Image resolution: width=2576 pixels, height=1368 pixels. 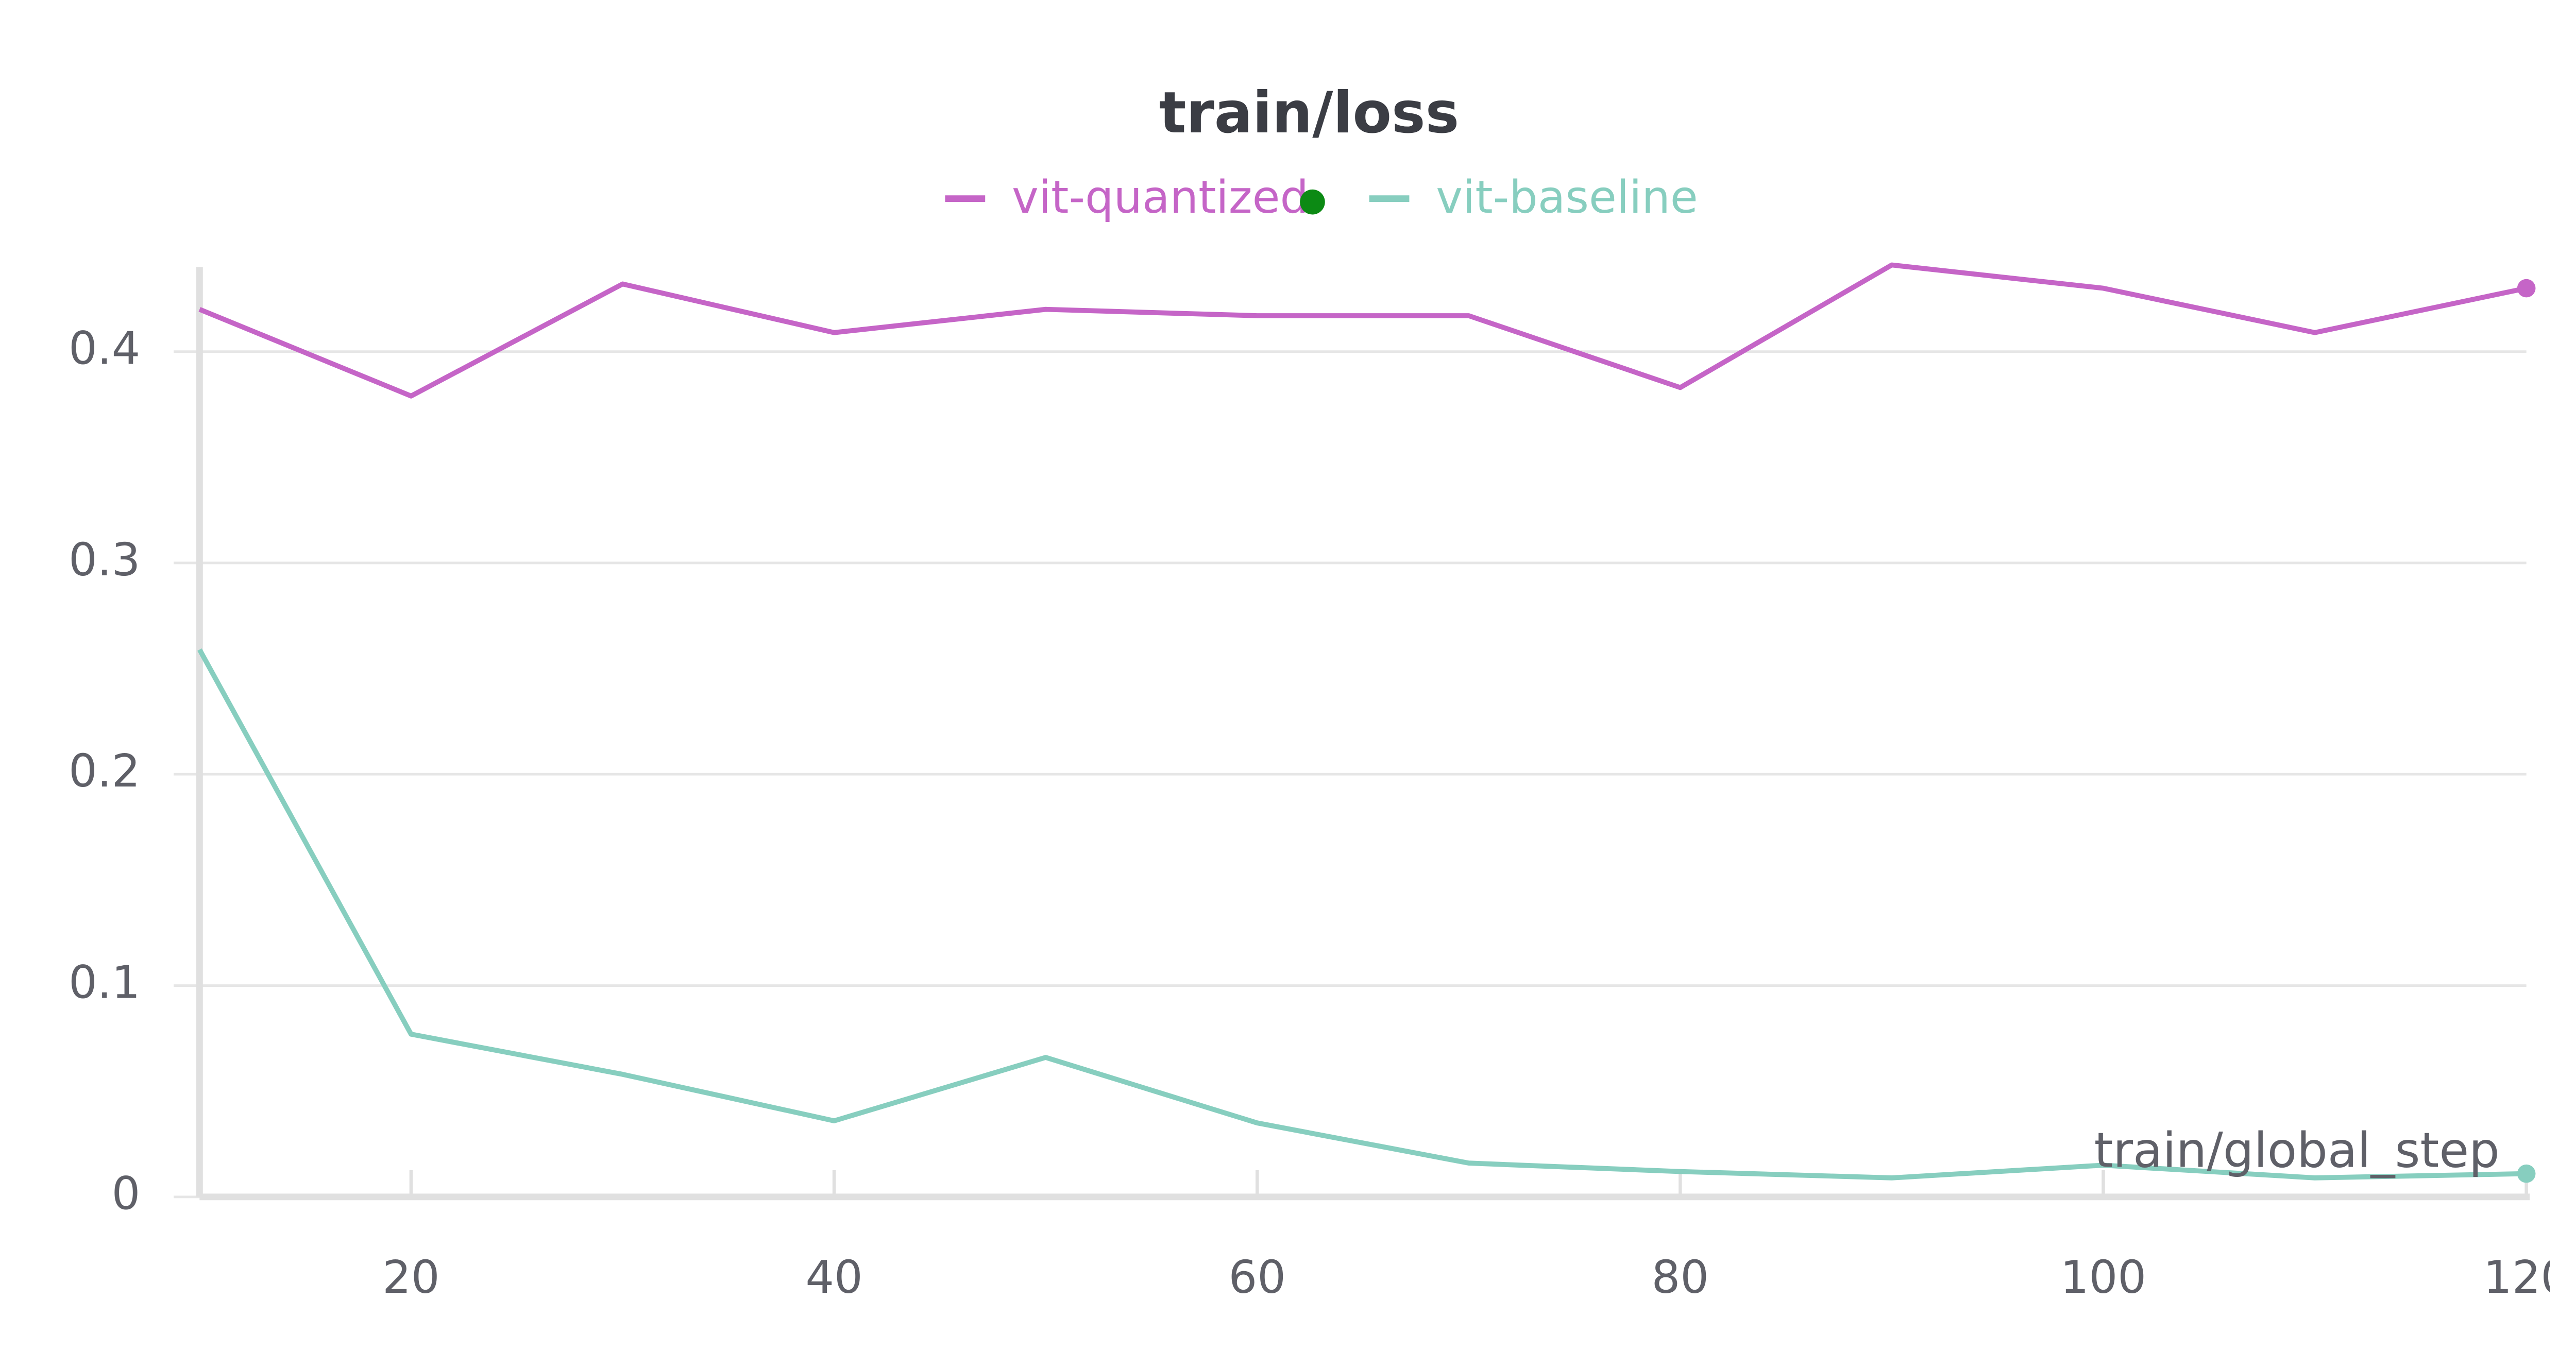 I want to click on x-tick-label: 120, so click(x=2526, y=1277).